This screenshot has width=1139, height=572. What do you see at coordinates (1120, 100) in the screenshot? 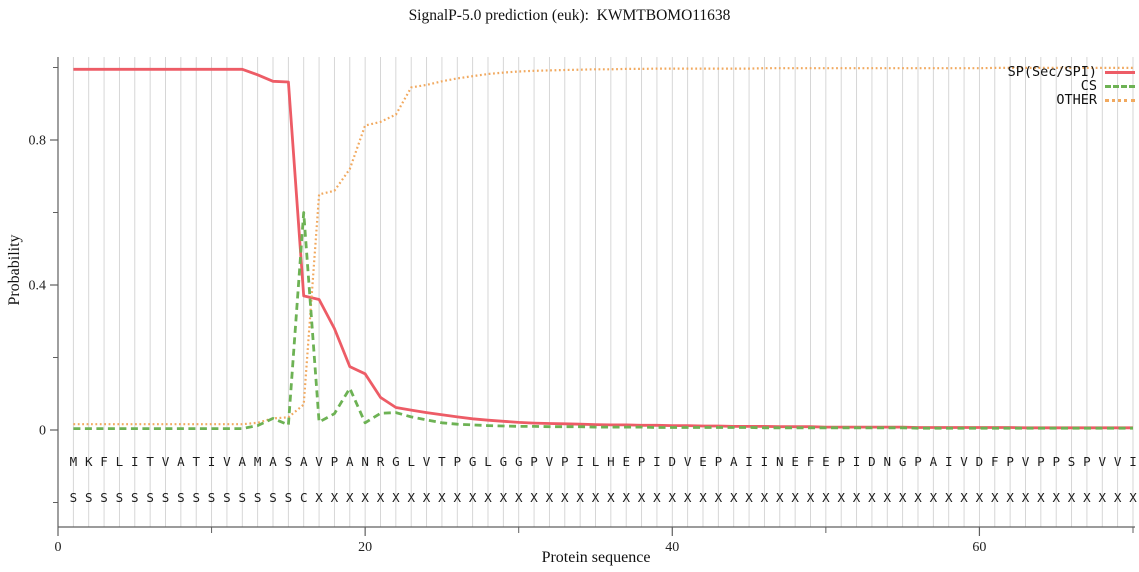
I see `other-line-icon` at bounding box center [1120, 100].